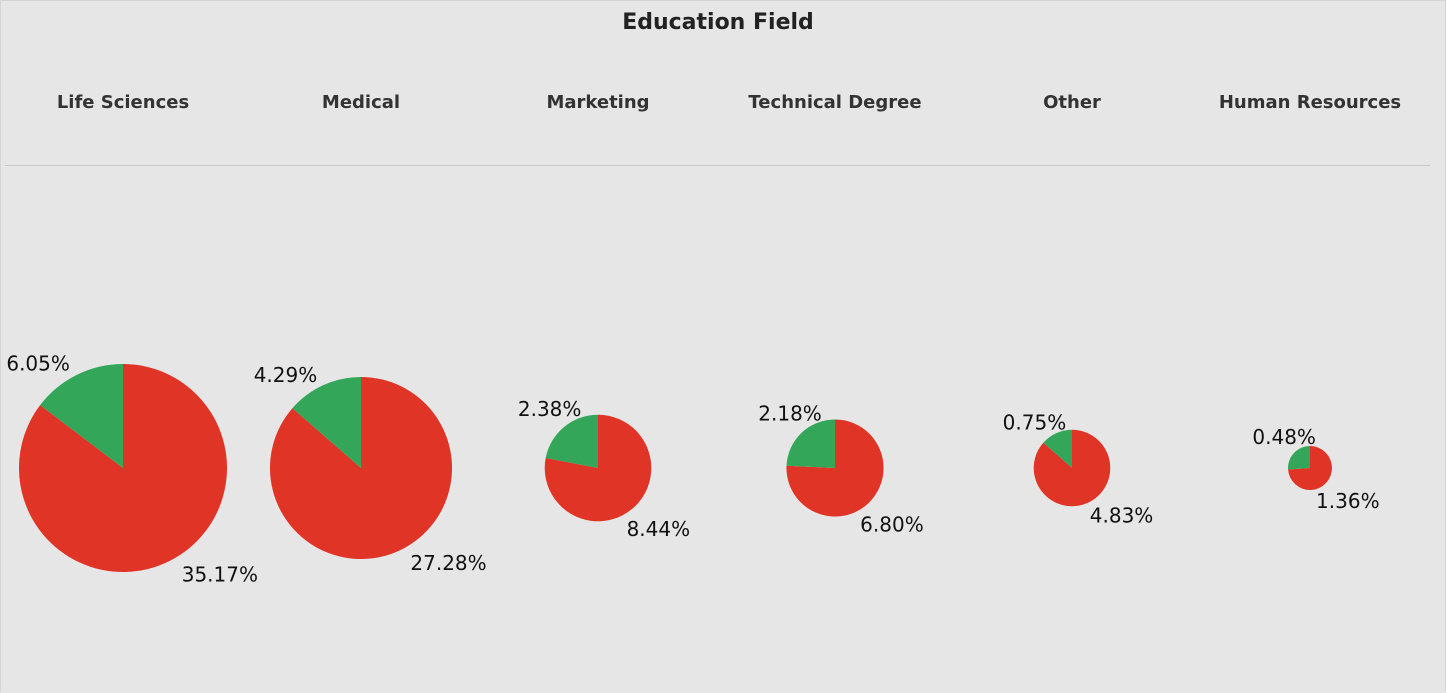  What do you see at coordinates (597, 102) in the screenshot?
I see `column-header-marketing: Marketing` at bounding box center [597, 102].